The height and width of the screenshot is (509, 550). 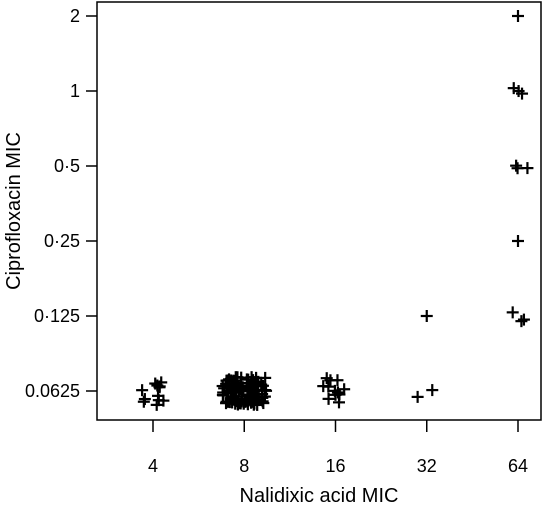 I want to click on x-tick-label: 4, so click(x=153, y=466).